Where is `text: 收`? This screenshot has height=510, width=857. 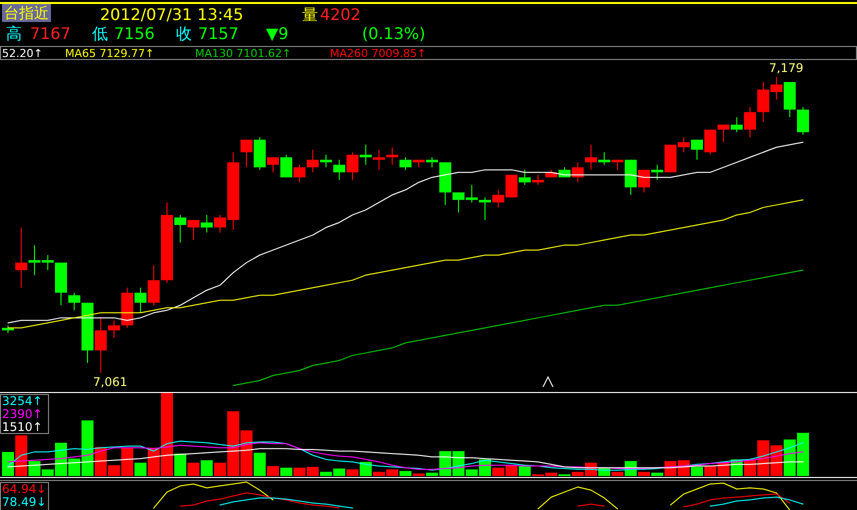 text: 收 is located at coordinates (184, 33).